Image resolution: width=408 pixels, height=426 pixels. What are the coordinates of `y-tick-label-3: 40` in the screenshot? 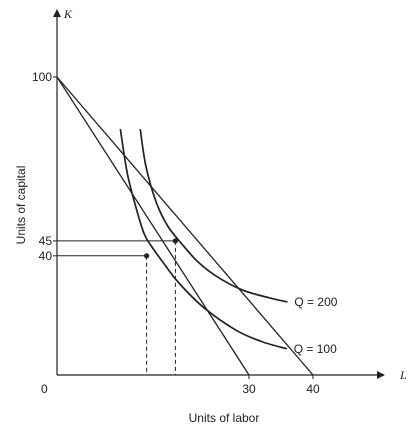 It's located at (46, 256).